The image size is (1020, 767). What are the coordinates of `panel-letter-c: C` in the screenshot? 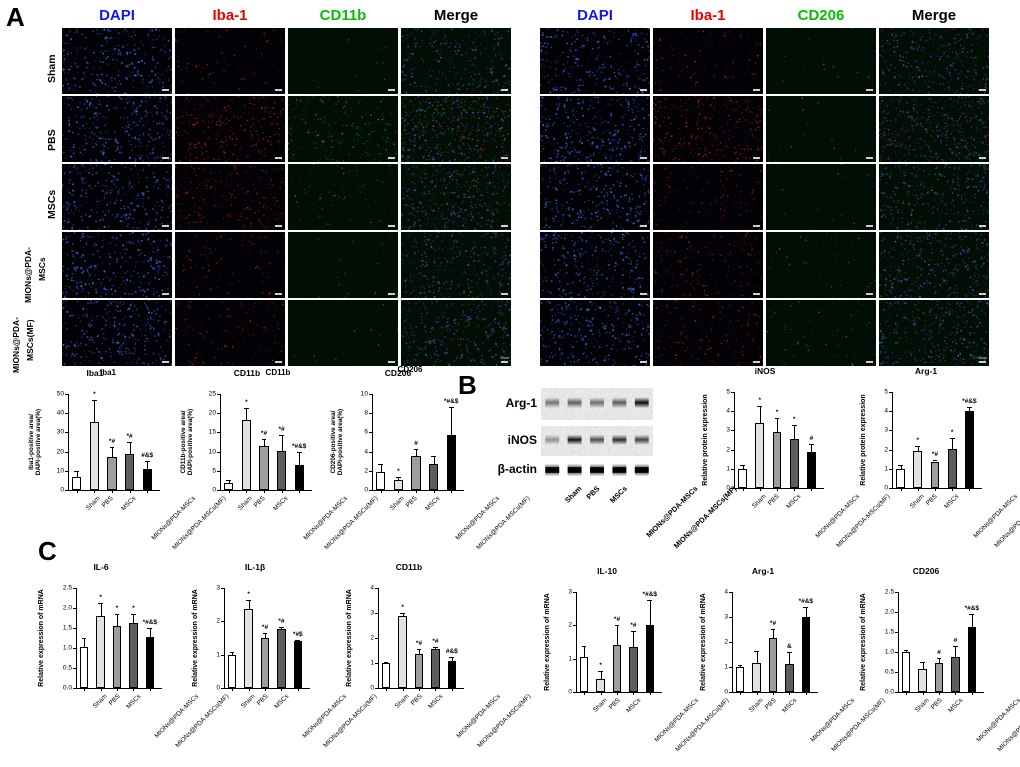 It's located at (47, 551).